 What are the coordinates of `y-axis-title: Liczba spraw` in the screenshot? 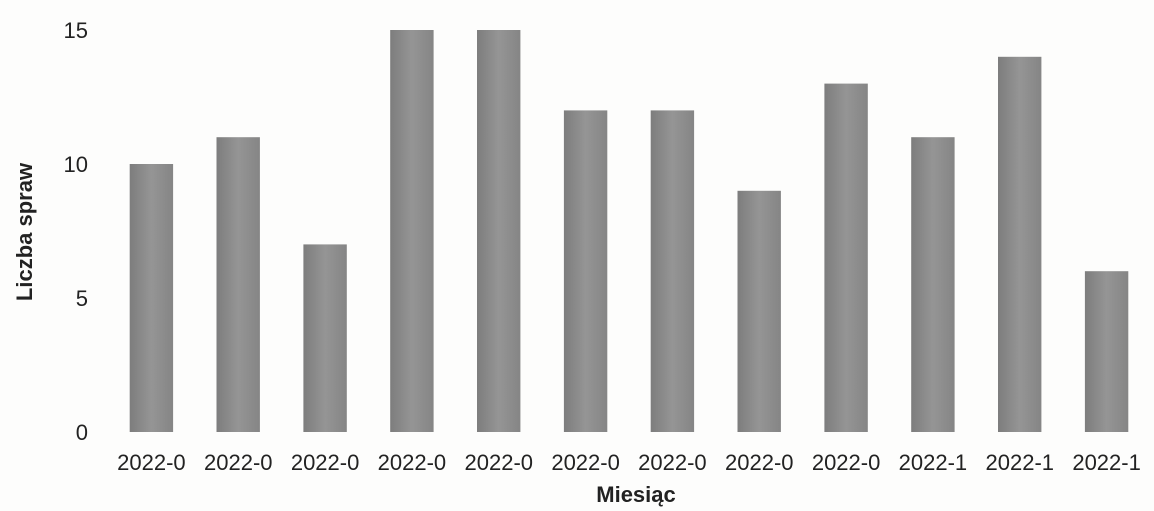 It's located at (24, 231).